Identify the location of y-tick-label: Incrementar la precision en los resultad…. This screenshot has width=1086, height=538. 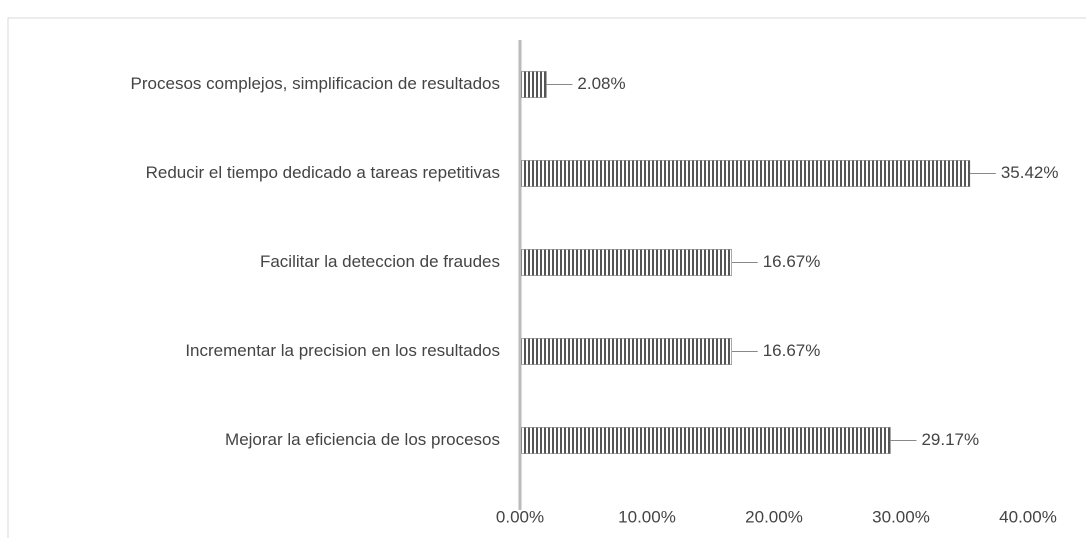
(342, 350).